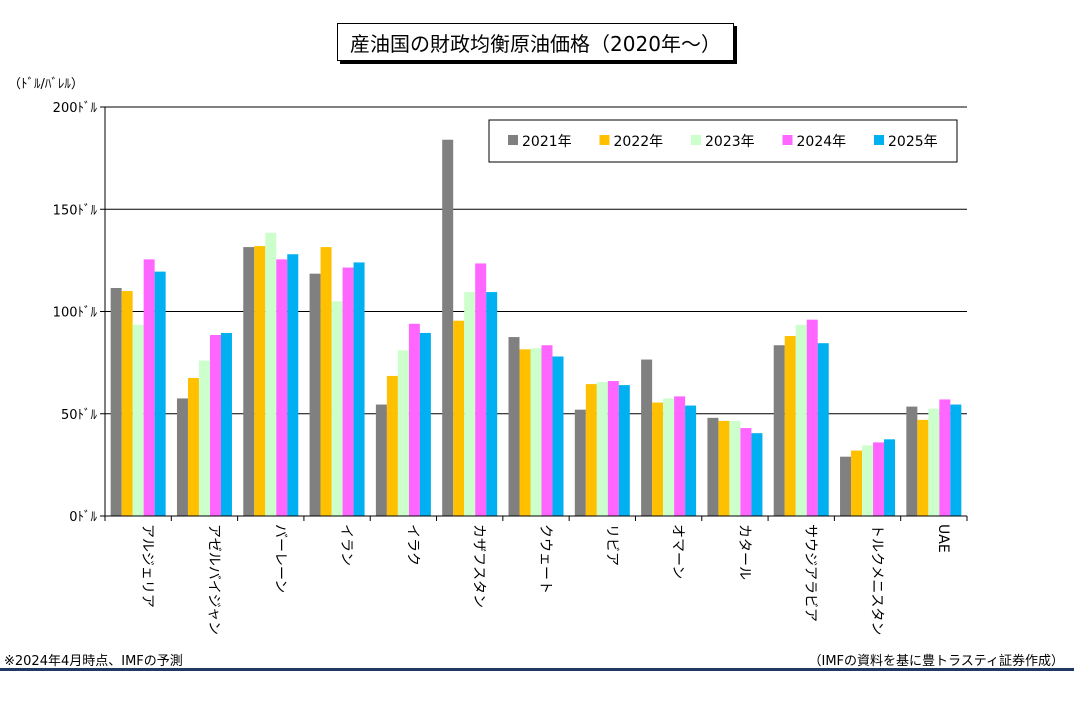 Image resolution: width=1074 pixels, height=707 pixels. I want to click on y-tick-label: 150ﾄﾞﾙ, so click(75, 210).